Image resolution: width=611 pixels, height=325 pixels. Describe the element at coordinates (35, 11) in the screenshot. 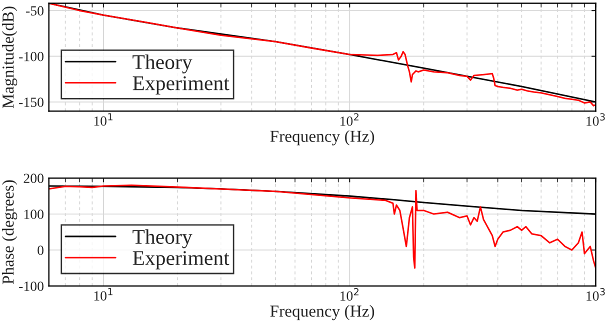

I see `y-tick-label: -50` at that location.